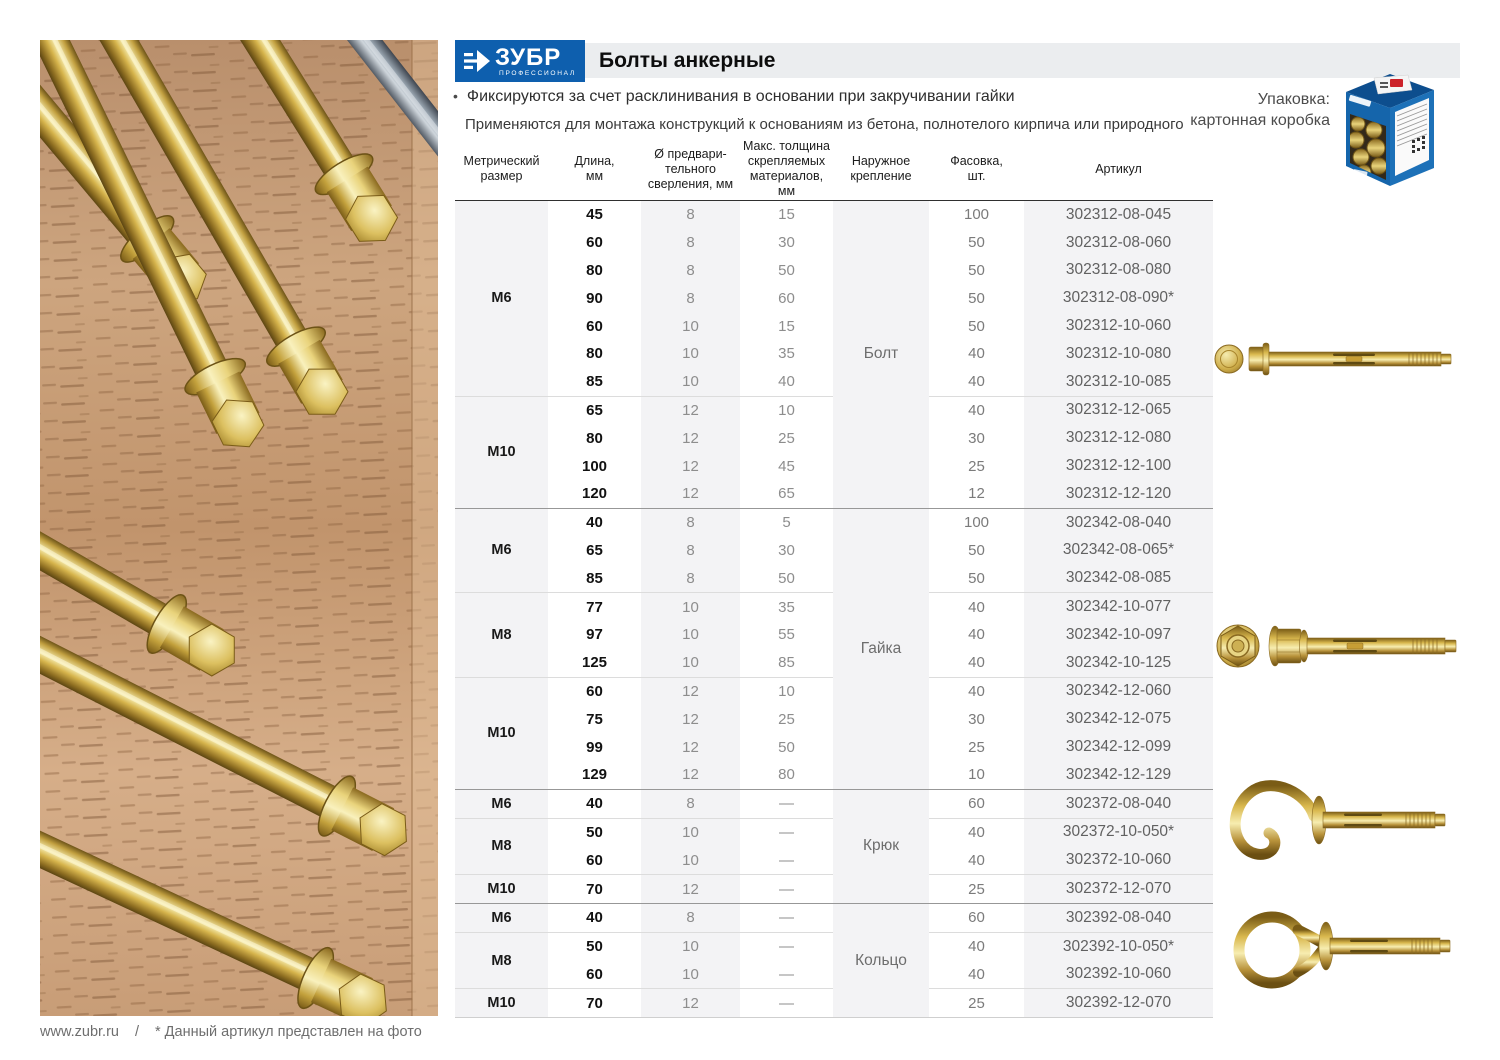  What do you see at coordinates (1118, 775) in the screenshot?
I see `cell-article: 302342-12-129` at bounding box center [1118, 775].